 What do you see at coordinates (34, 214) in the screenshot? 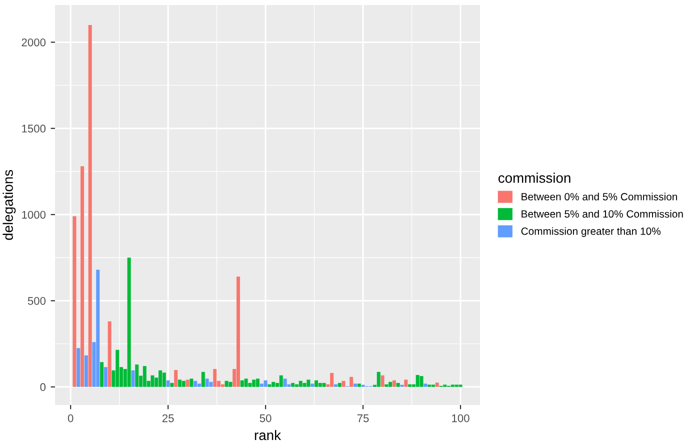
I see `y-tick-label: 1000` at bounding box center [34, 214].